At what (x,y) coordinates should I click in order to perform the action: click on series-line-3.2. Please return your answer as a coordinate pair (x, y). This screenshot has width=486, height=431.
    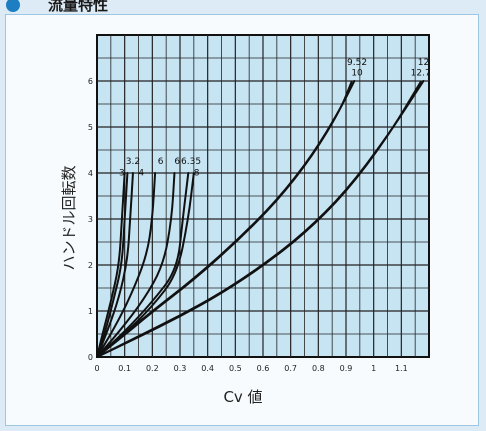
    Looking at the image, I should click on (112, 265).